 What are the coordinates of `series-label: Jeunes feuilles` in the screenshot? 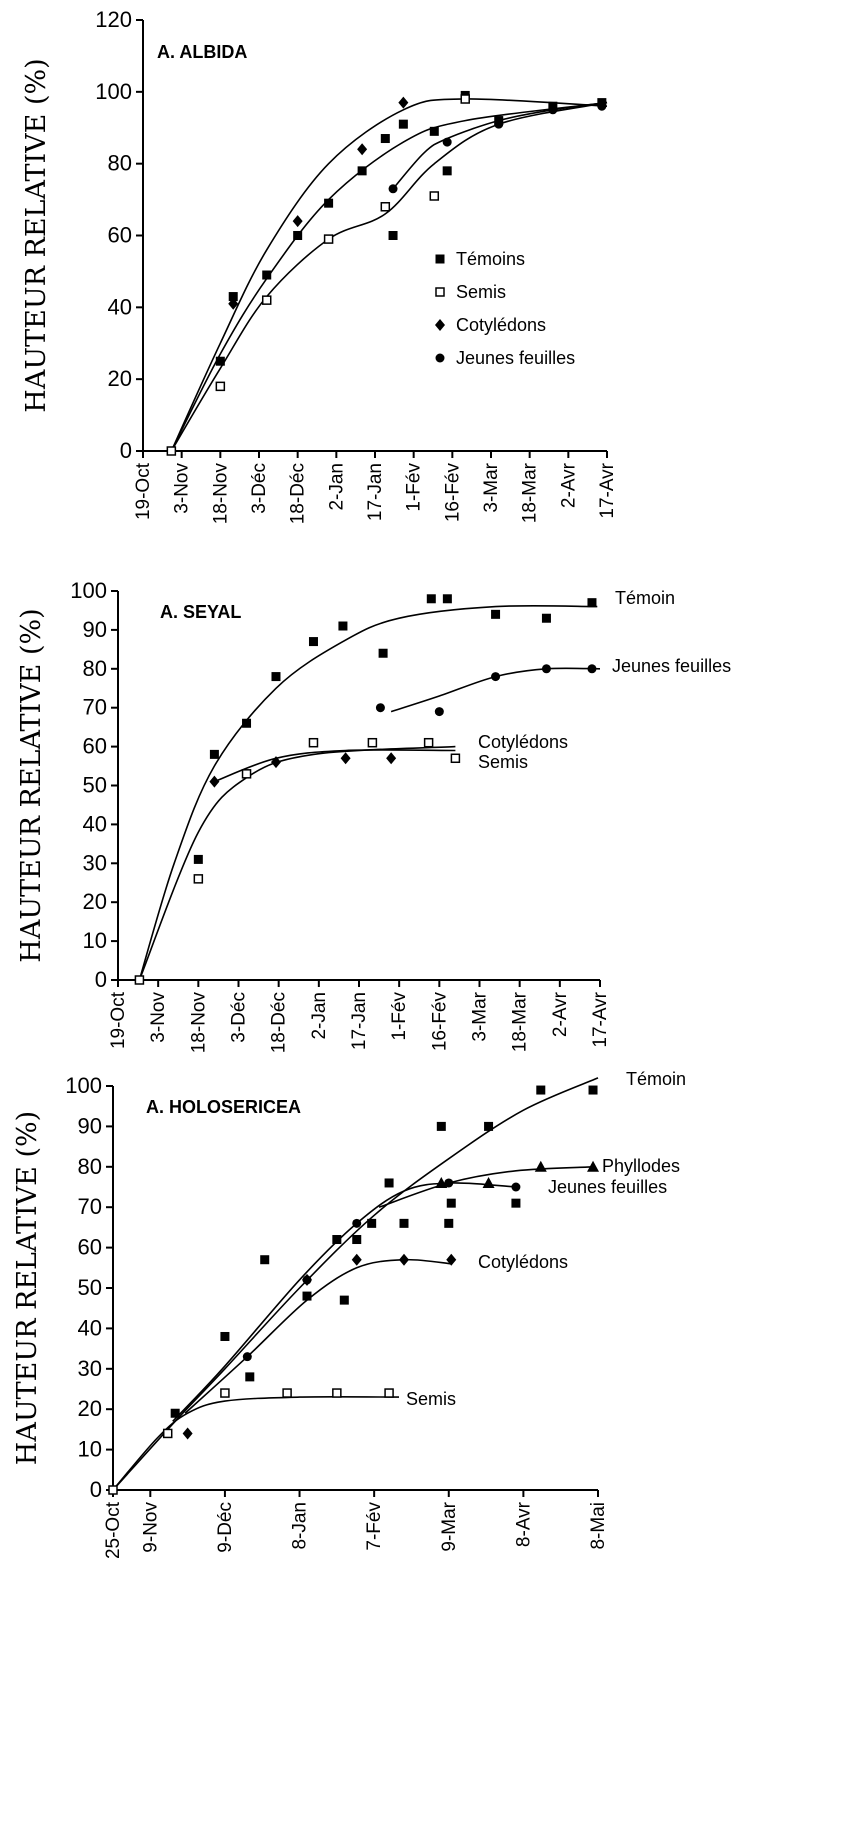 It's located at (607, 1187).